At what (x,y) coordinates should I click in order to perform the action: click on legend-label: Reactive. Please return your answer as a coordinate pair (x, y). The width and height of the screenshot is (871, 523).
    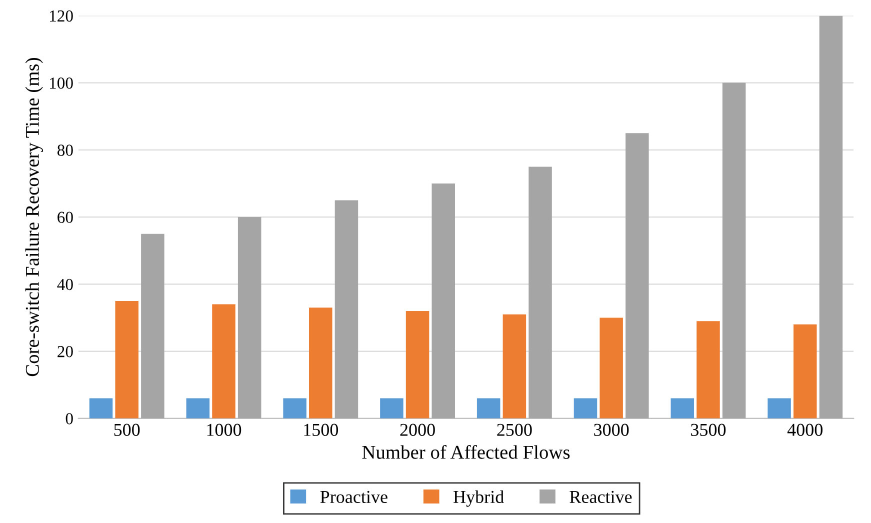
    Looking at the image, I should click on (601, 497).